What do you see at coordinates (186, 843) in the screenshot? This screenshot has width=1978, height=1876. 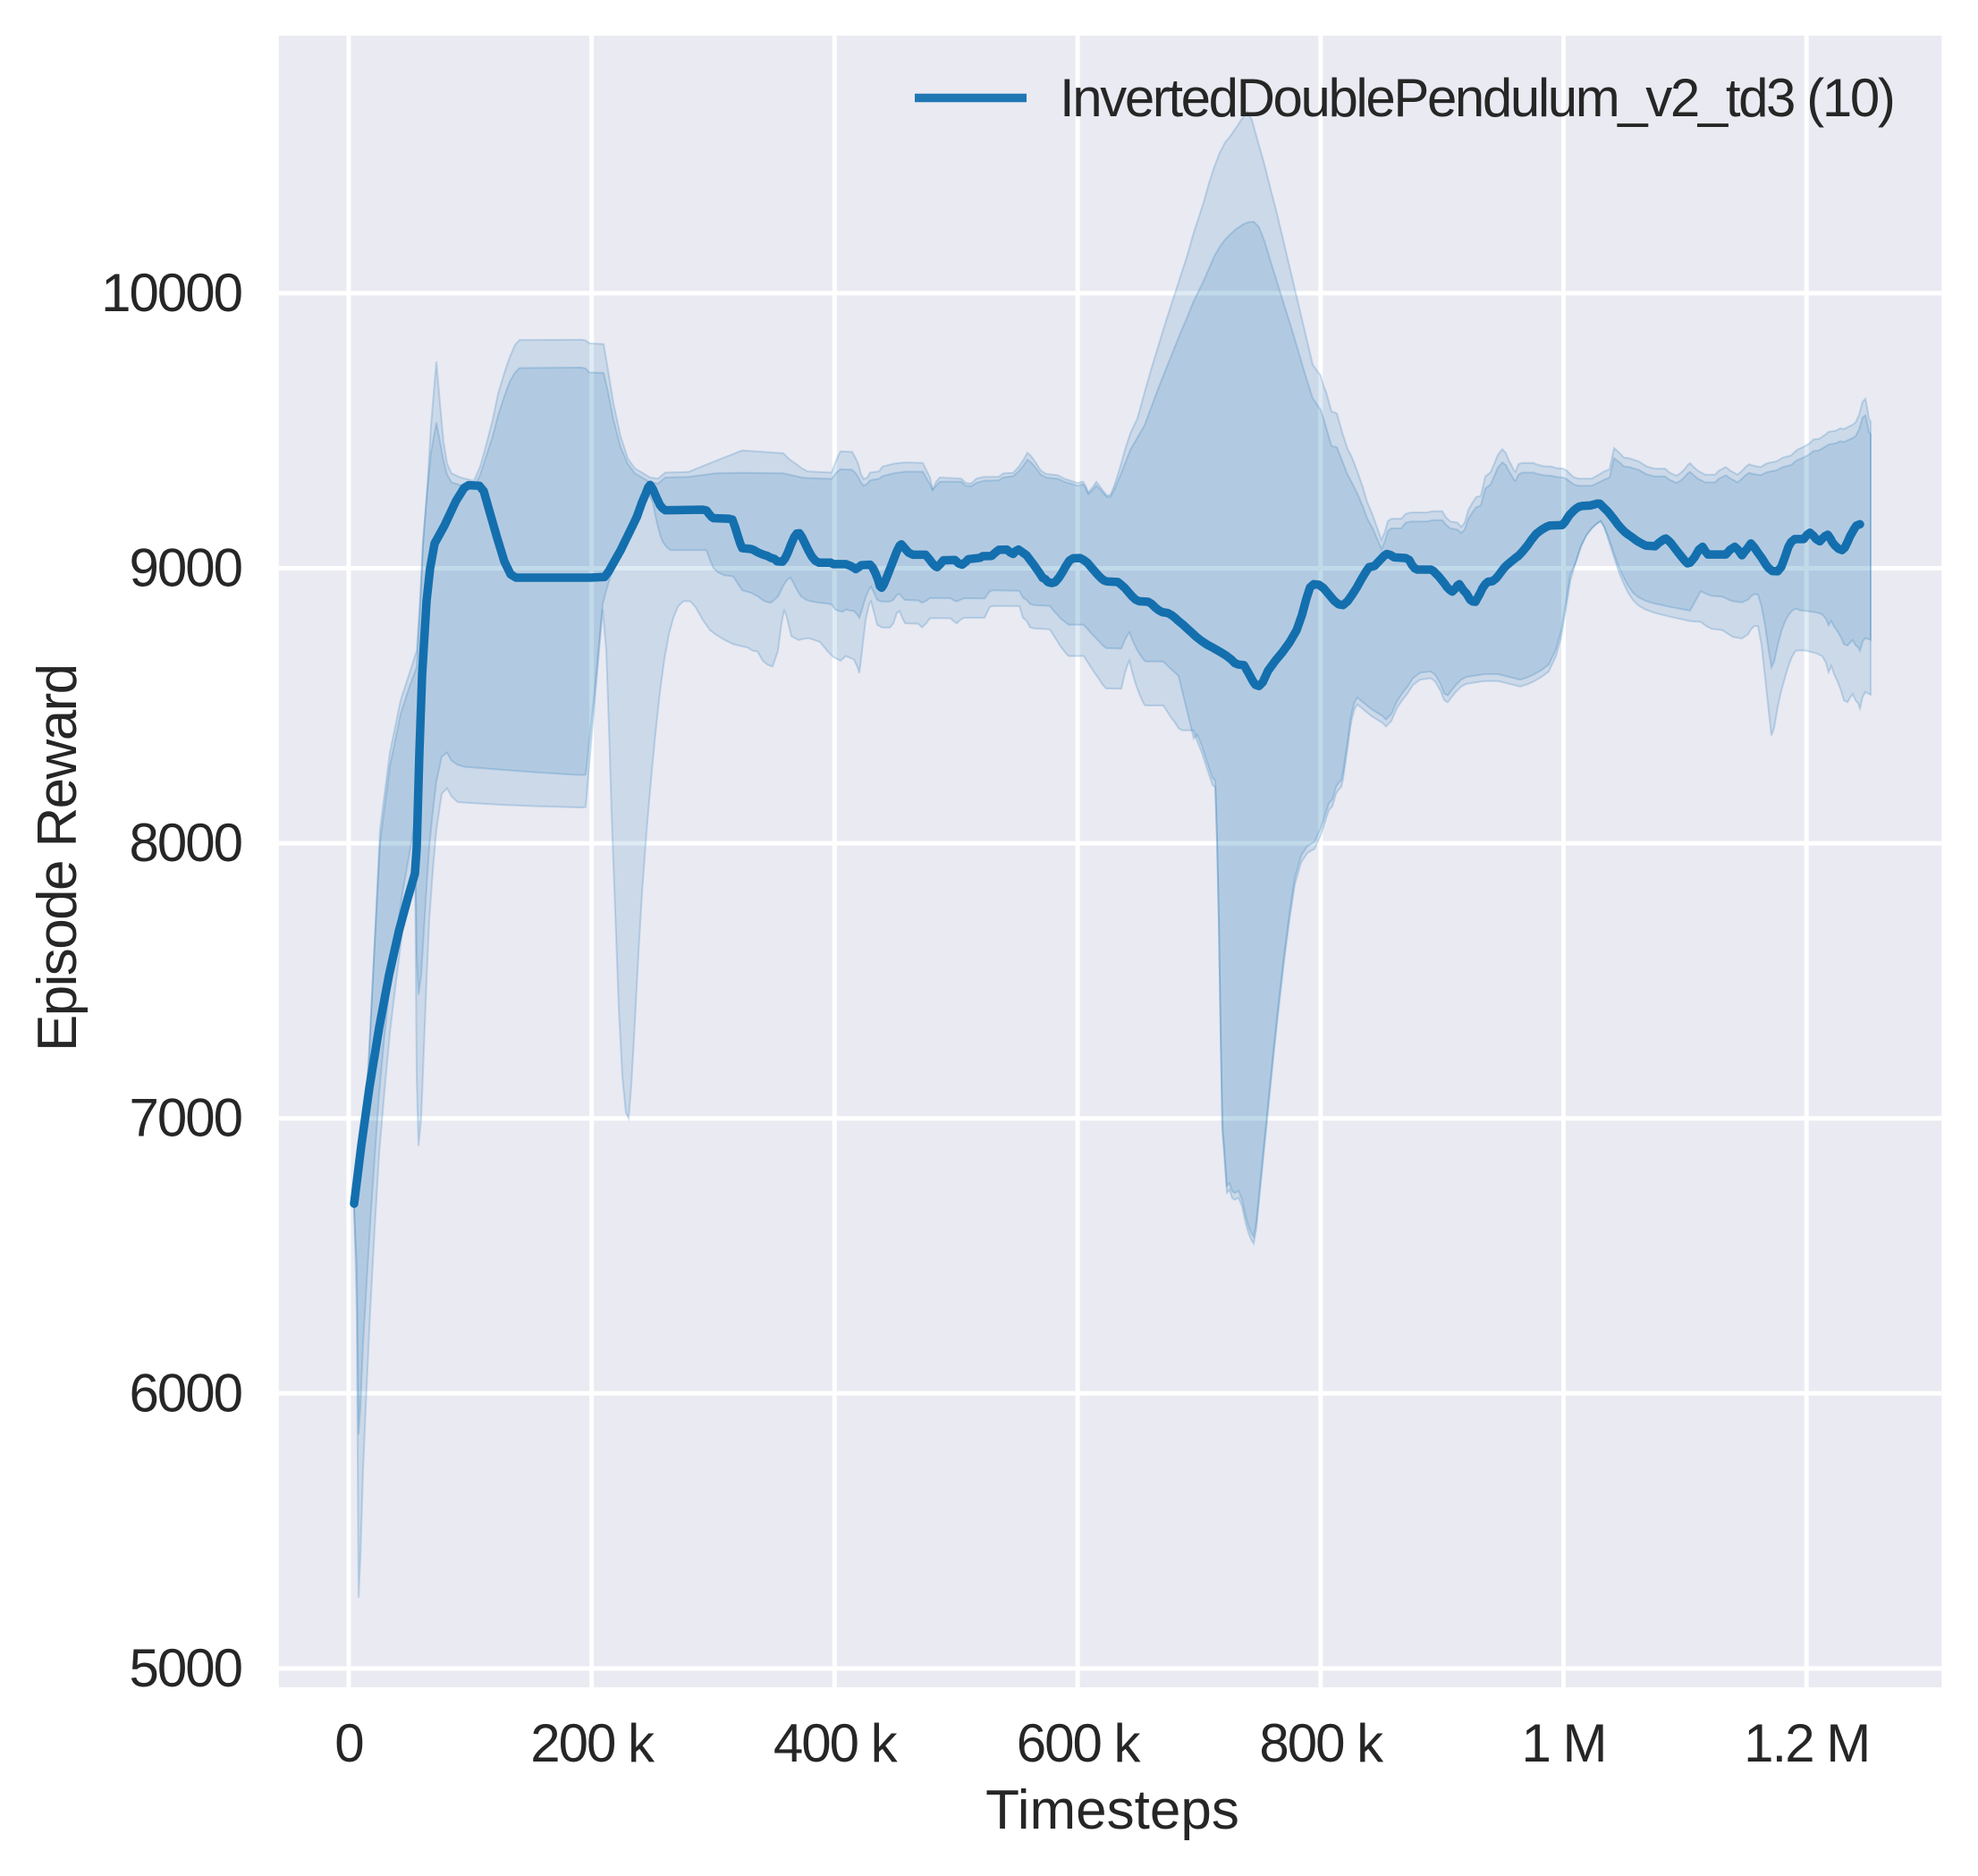 I see `svg-text: 8000` at bounding box center [186, 843].